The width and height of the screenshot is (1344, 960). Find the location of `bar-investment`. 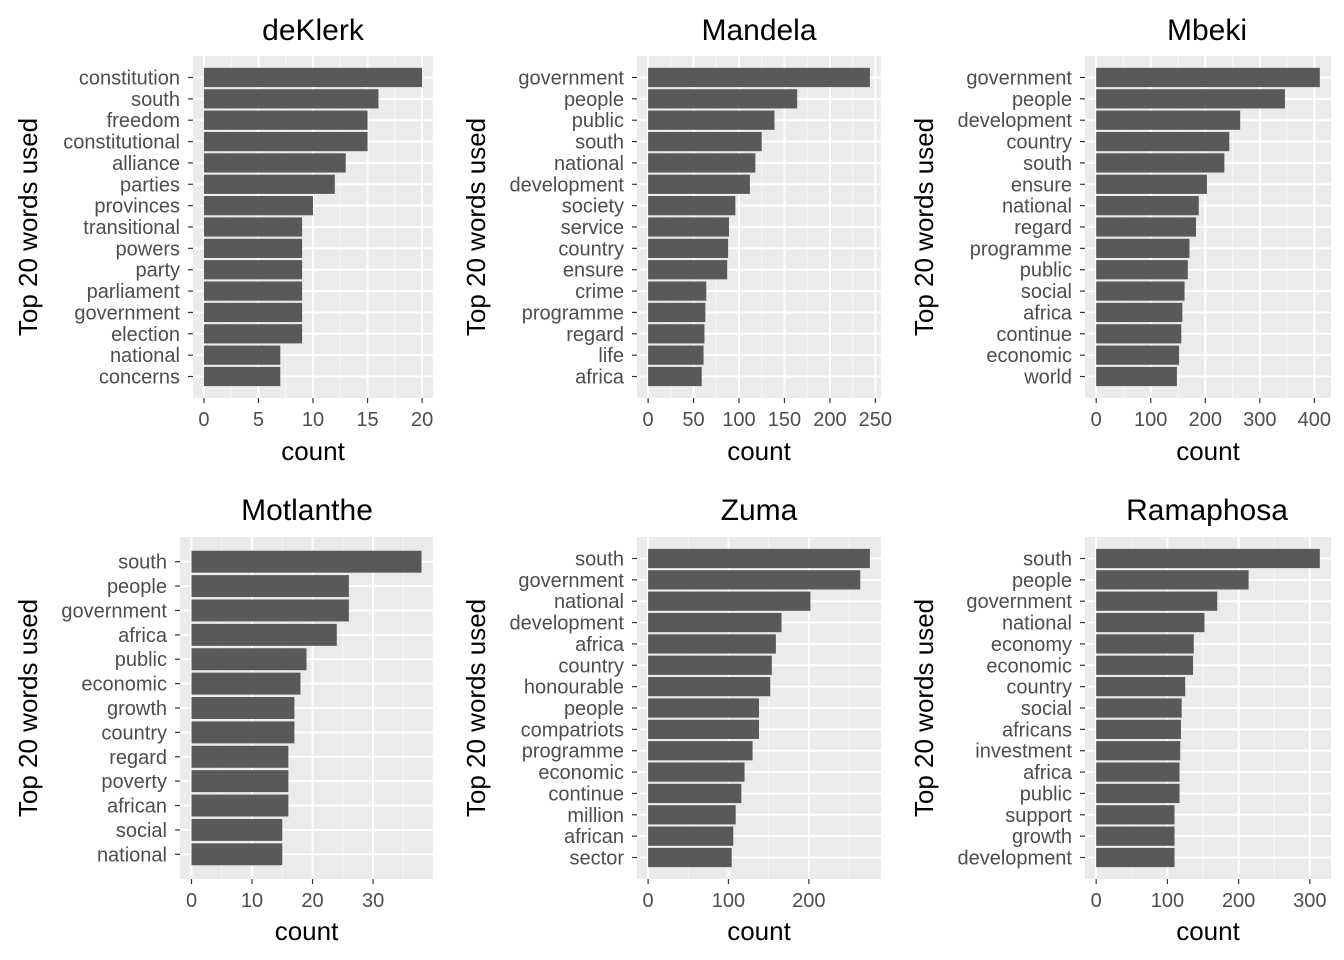

bar-investment is located at coordinates (1138, 751).